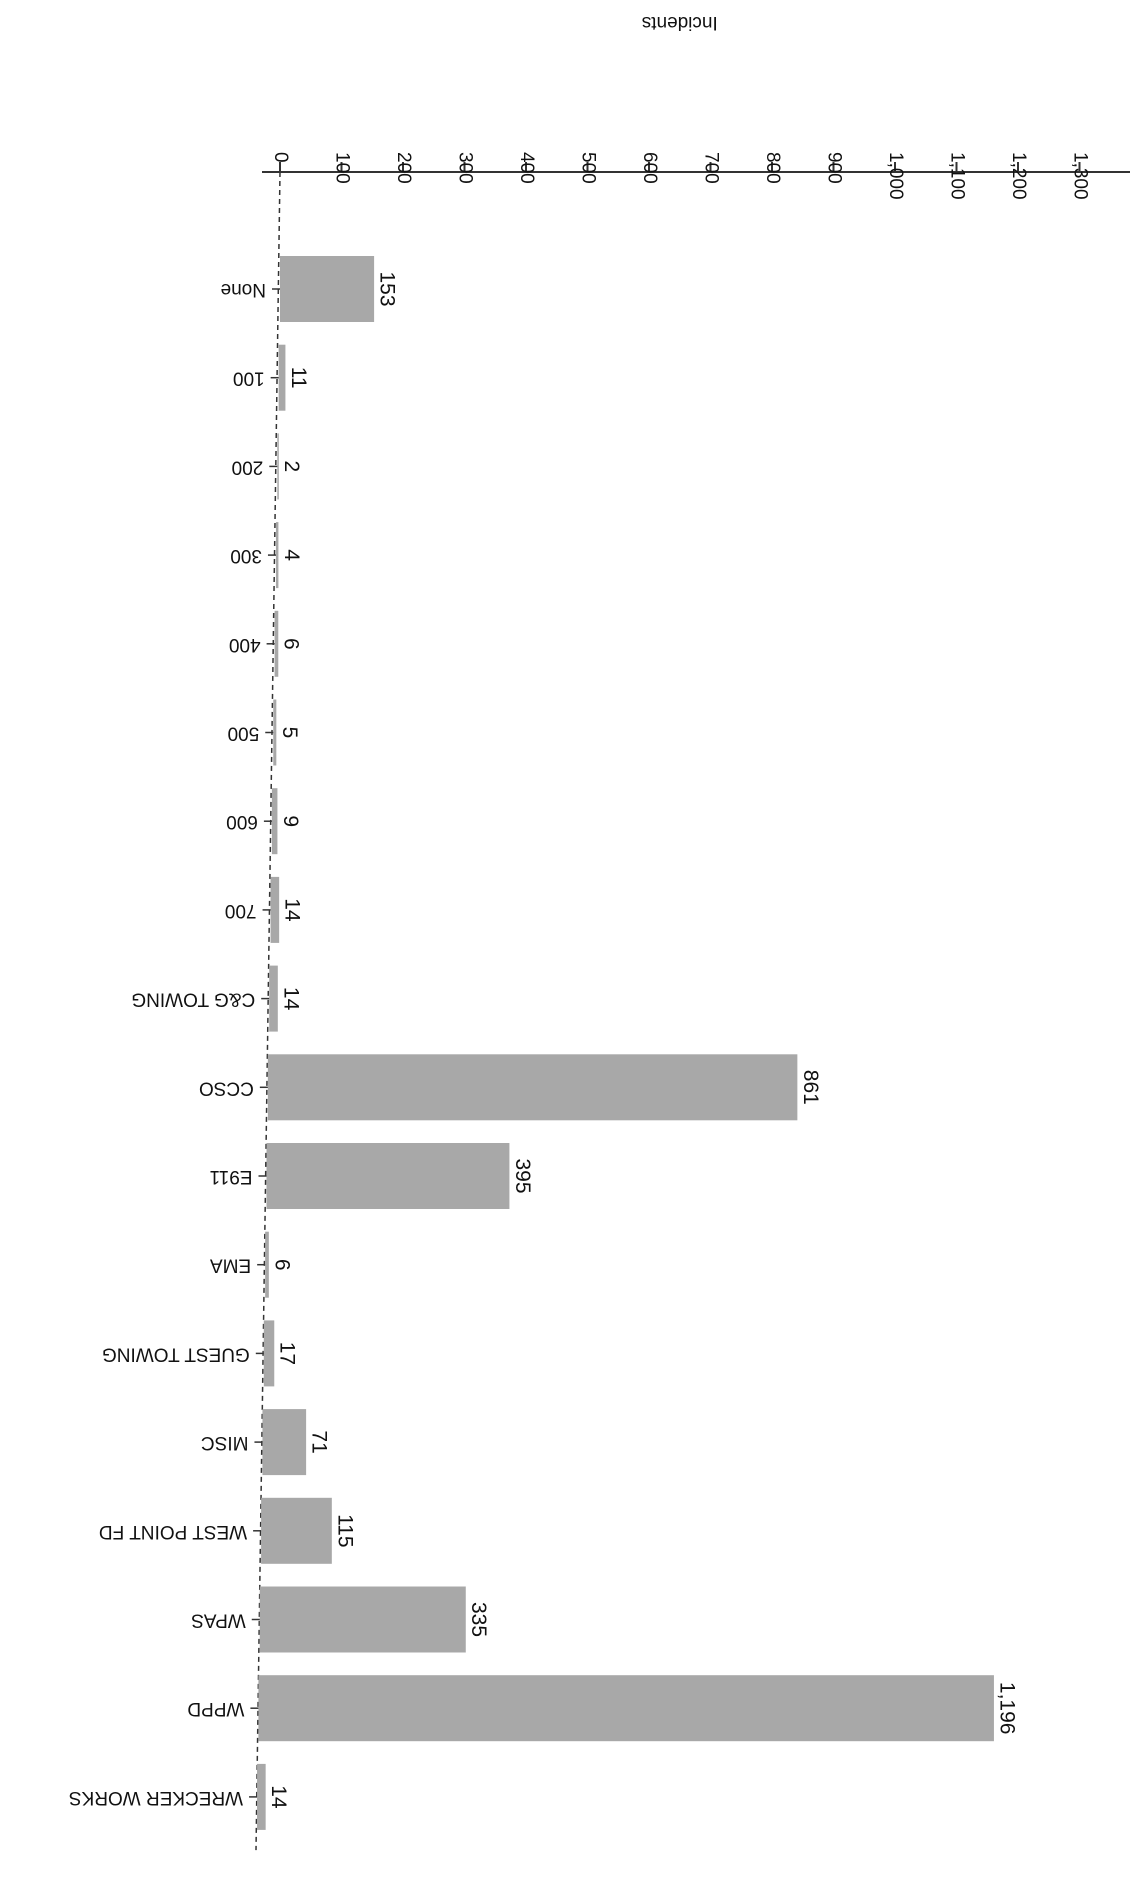  What do you see at coordinates (246, 555) in the screenshot?
I see `category-label: 300` at bounding box center [246, 555].